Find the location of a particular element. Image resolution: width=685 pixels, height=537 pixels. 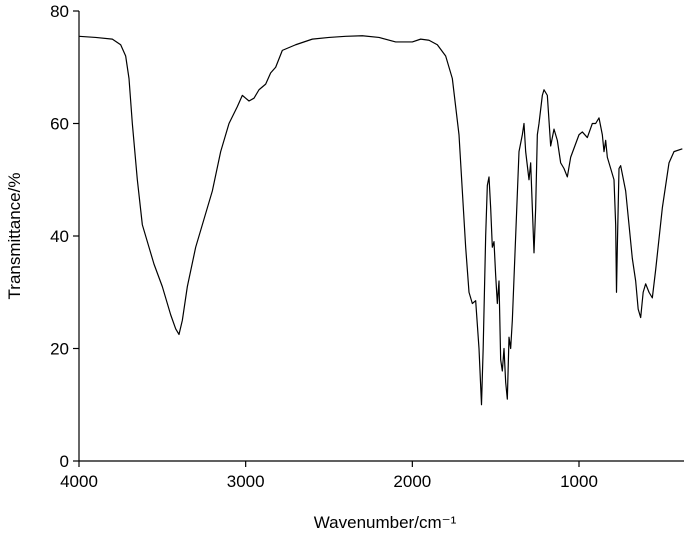

x-tick-label: 3000 is located at coordinates (246, 481).